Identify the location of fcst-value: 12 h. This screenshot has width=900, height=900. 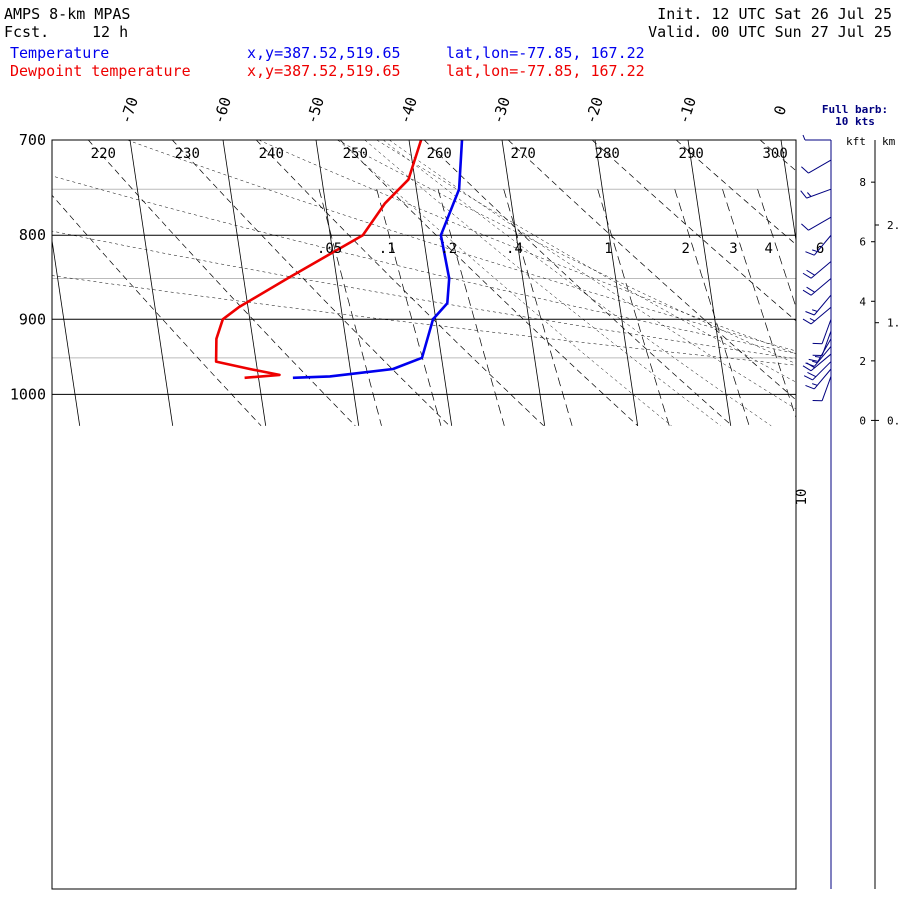
(110, 32).